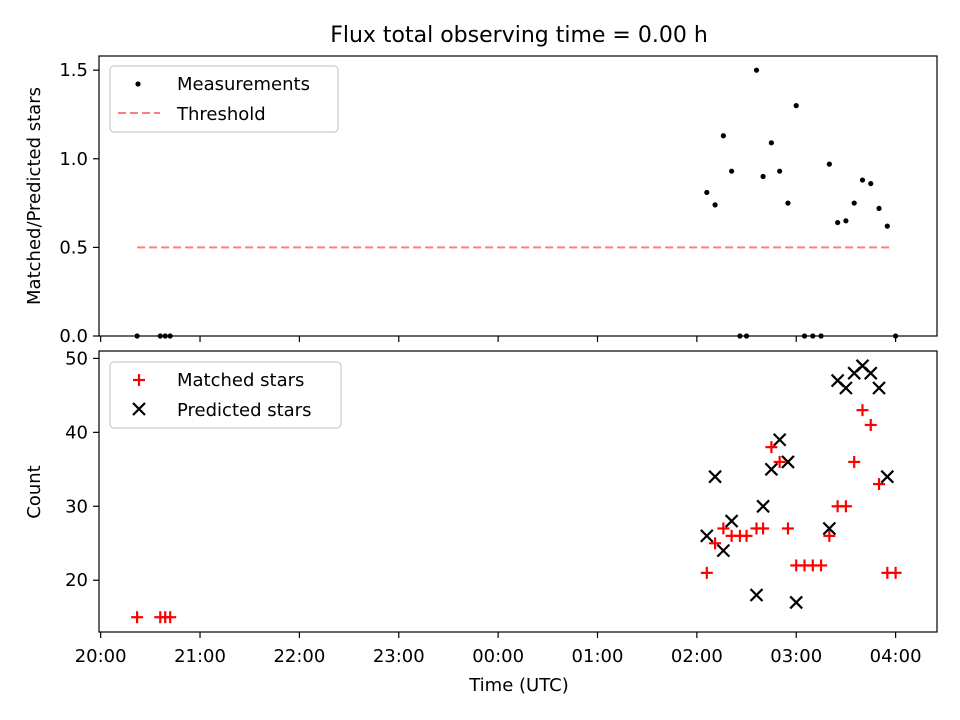  I want to click on bottom-y-tick-label: 50, so click(76, 358).